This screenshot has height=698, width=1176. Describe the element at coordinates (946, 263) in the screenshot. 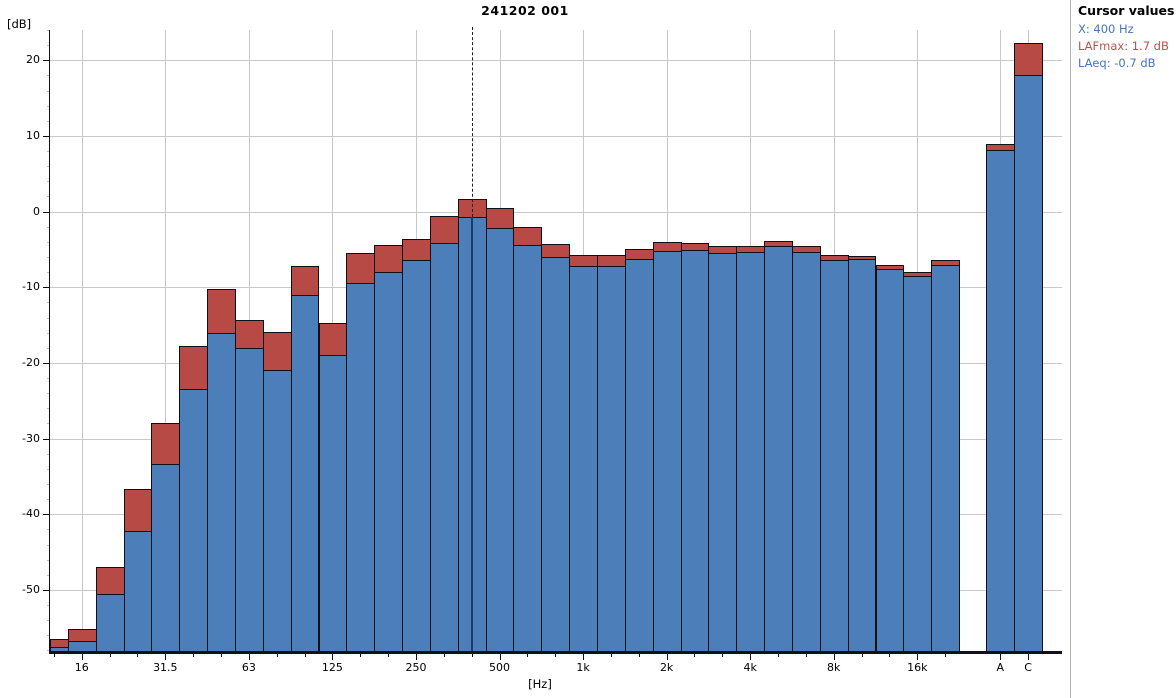

I see `band-20k-lafmax-cap` at that location.